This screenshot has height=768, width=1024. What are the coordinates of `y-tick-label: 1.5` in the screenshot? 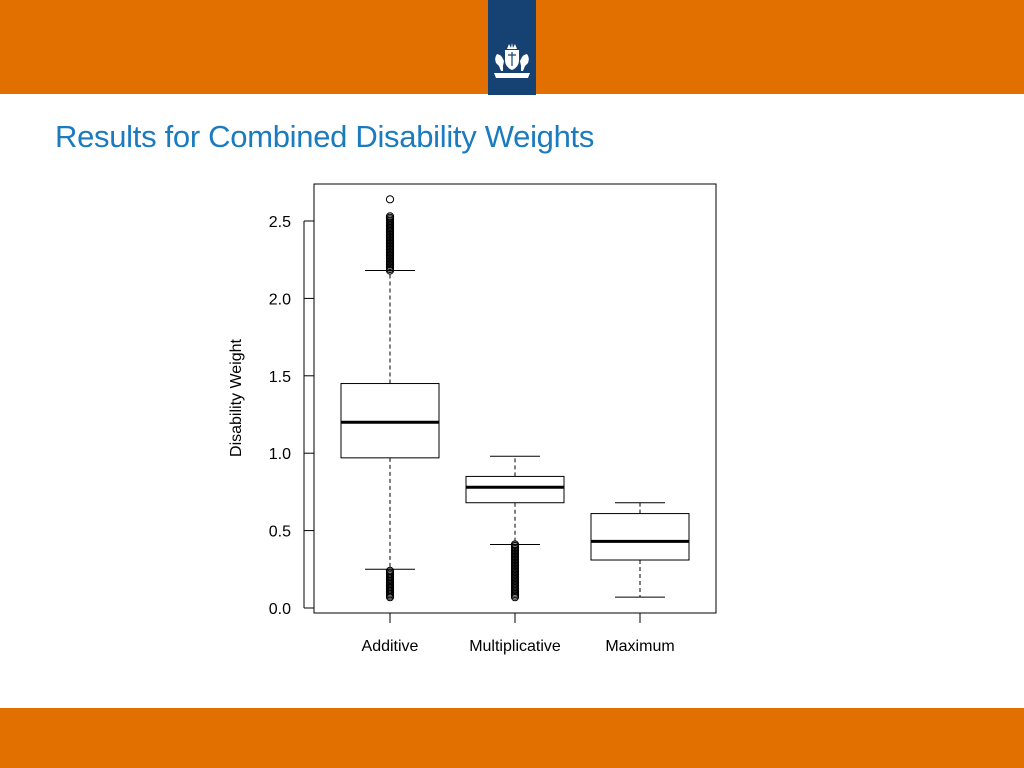 It's located at (280, 377).